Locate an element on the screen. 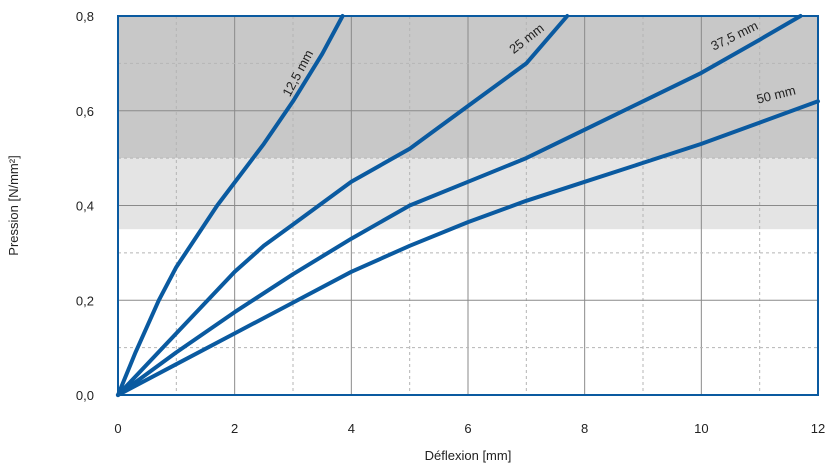 Image resolution: width=825 pixels, height=466 pixels. x-tick-label: 12 is located at coordinates (818, 428).